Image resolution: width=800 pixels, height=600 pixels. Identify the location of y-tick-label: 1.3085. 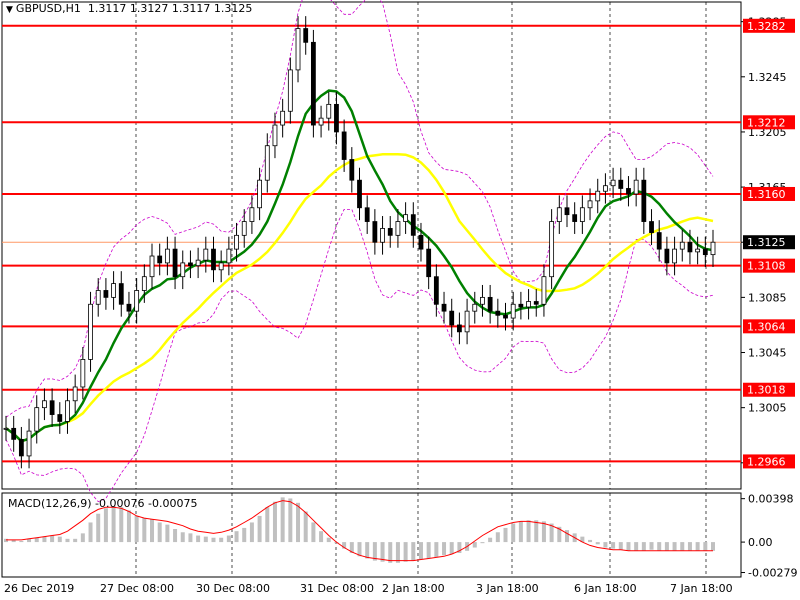
(767, 297).